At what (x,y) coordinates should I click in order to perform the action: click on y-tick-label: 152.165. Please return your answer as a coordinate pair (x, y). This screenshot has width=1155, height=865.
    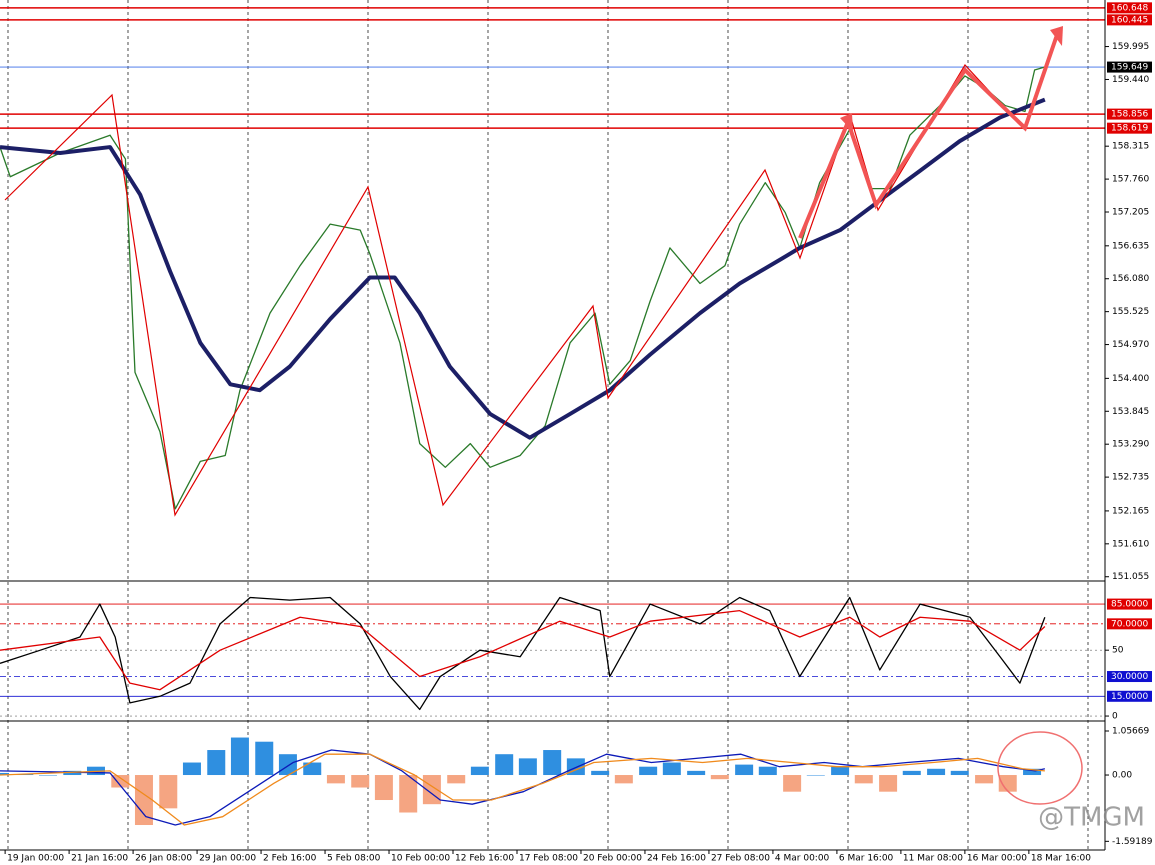
    Looking at the image, I should click on (1130, 511).